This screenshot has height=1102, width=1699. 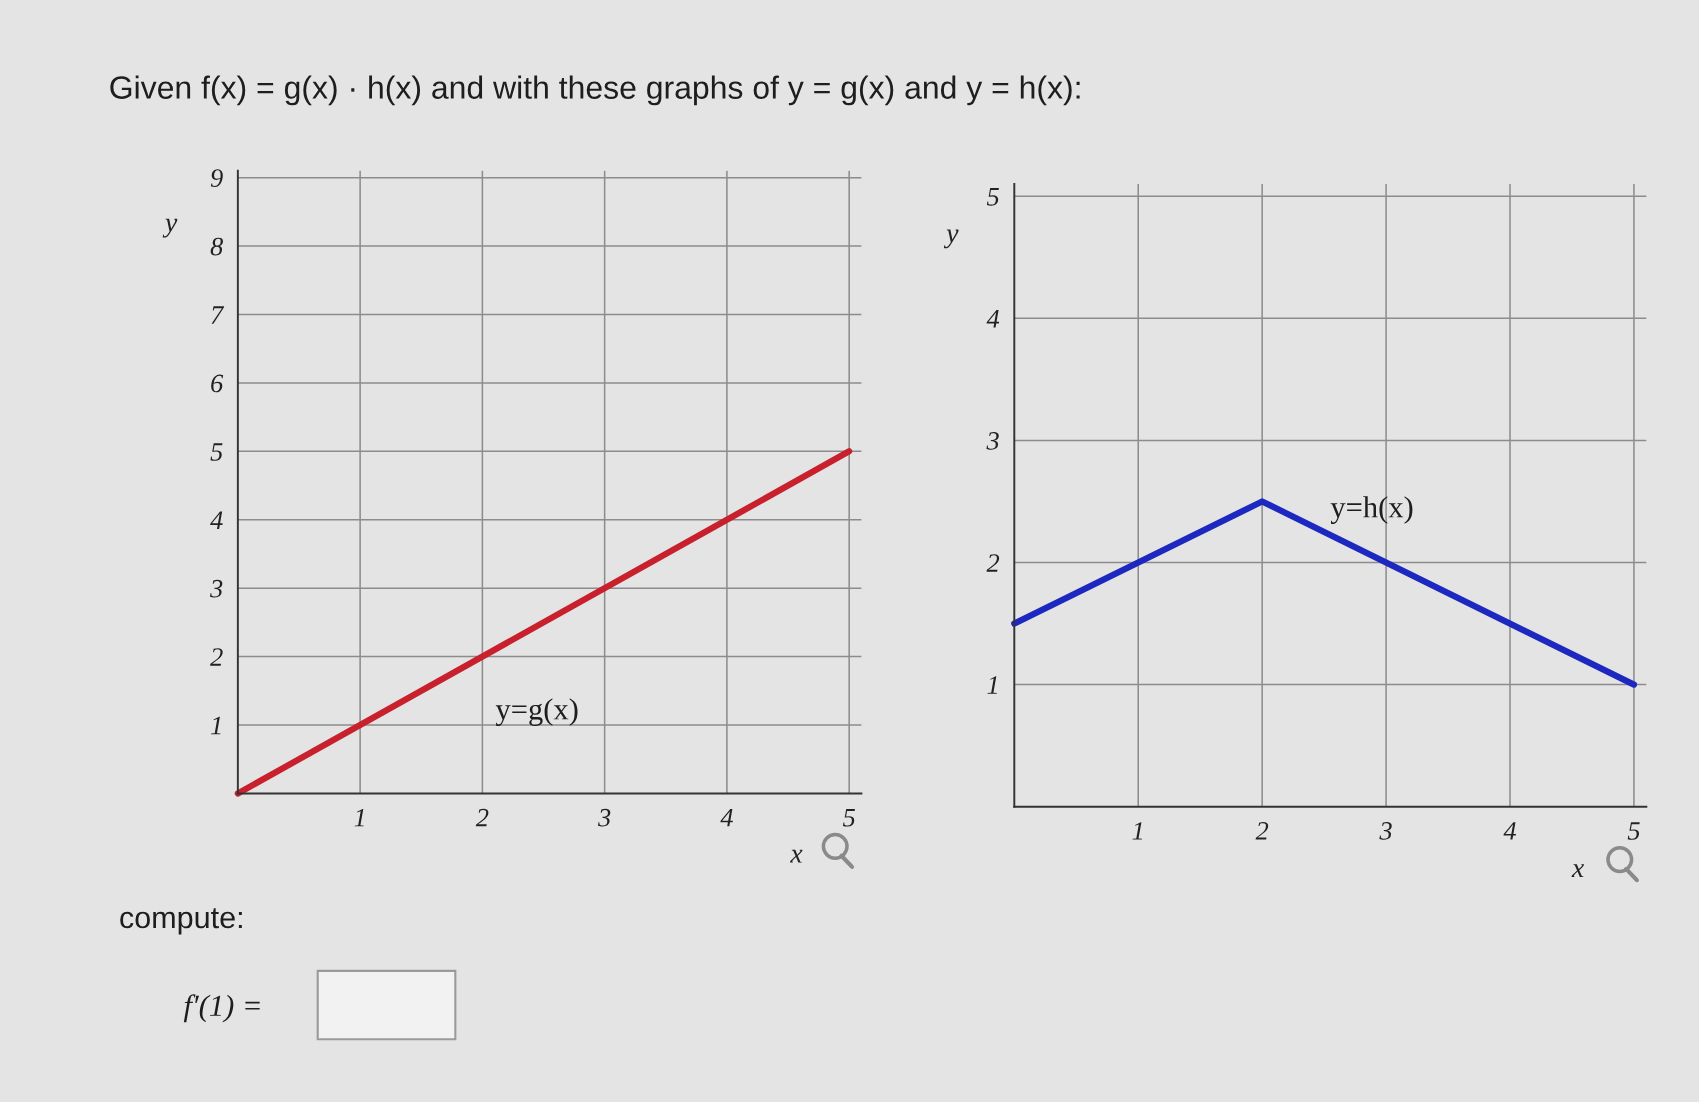 What do you see at coordinates (216, 178) in the screenshot?
I see `y-tick-label: 9` at bounding box center [216, 178].